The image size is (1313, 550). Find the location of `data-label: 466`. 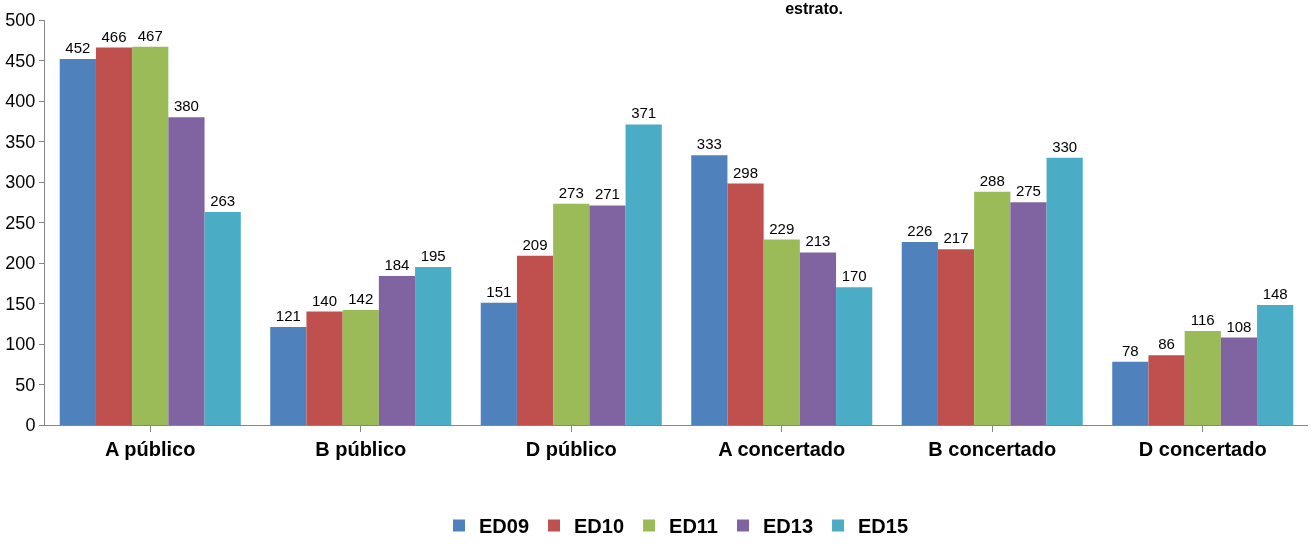

data-label: 466 is located at coordinates (114, 36).